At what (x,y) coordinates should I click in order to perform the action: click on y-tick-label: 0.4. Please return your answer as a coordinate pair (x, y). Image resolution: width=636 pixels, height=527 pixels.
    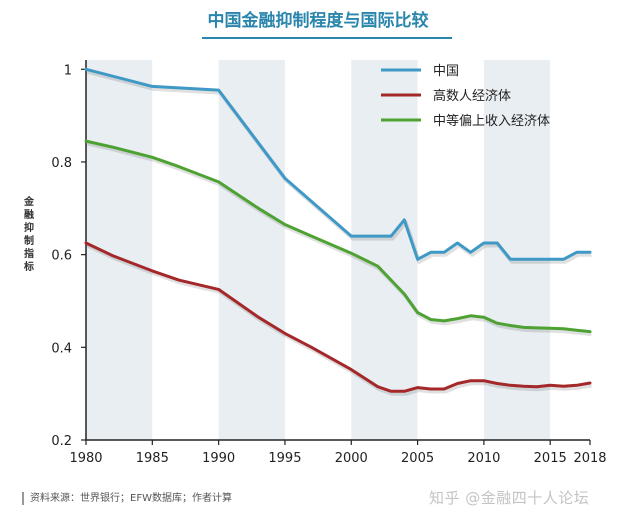
    Looking at the image, I should click on (61, 348).